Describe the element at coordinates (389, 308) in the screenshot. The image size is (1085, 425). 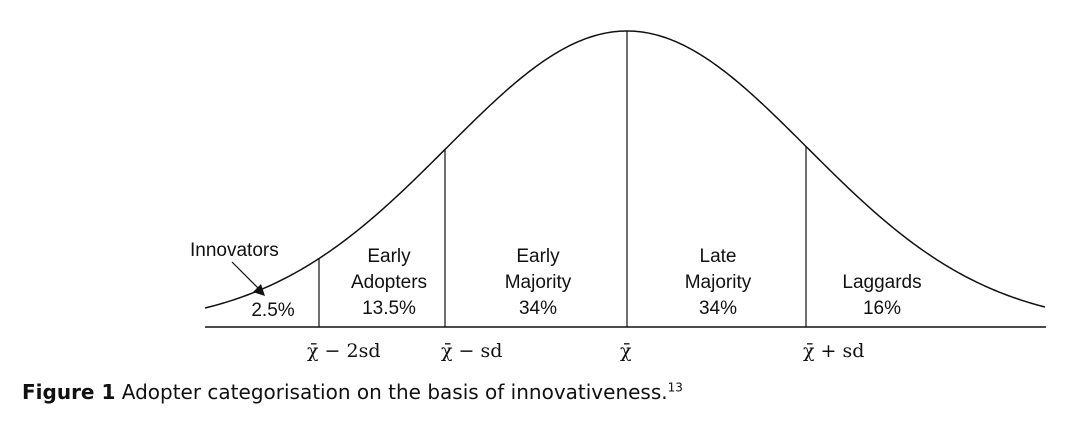
I see `early-adopters-percent: 13.5%` at that location.